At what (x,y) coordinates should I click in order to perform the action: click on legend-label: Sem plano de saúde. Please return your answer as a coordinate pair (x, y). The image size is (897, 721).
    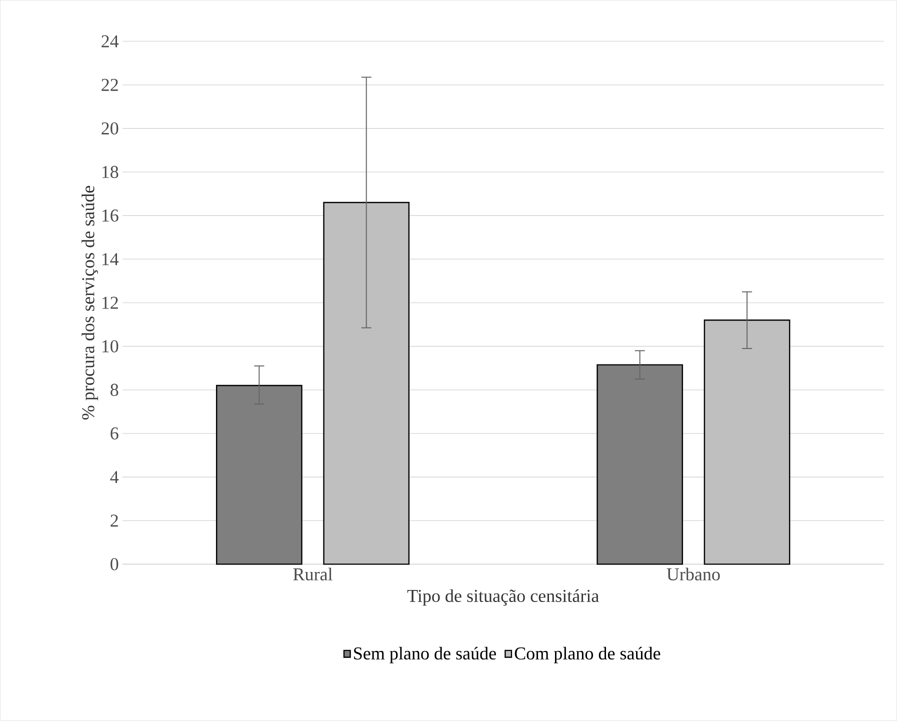
    Looking at the image, I should click on (425, 655).